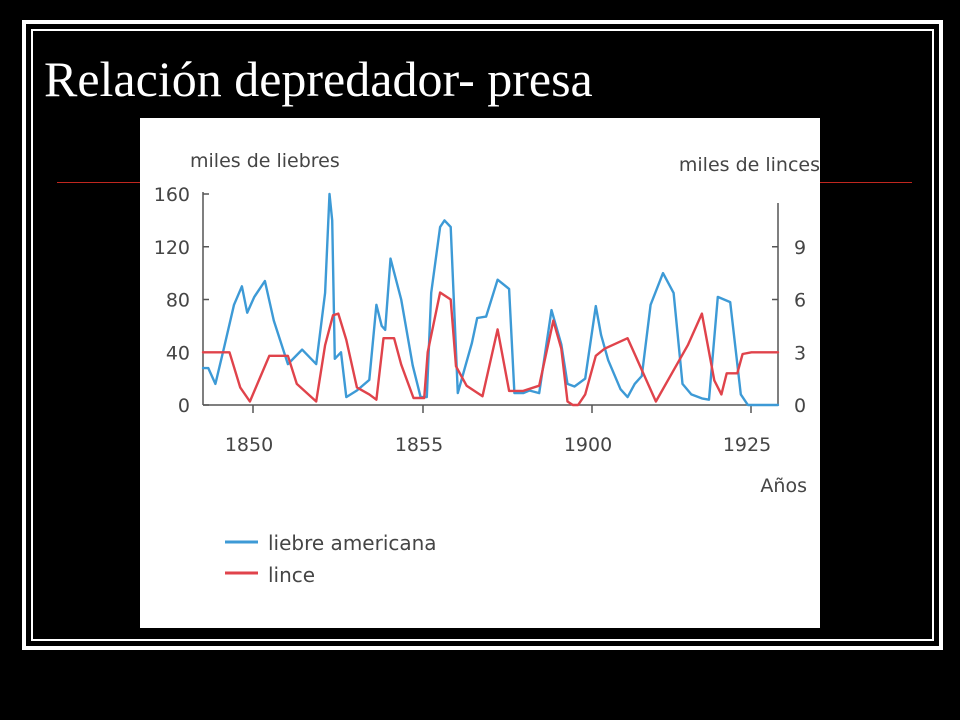 The width and height of the screenshot is (960, 720). What do you see at coordinates (178, 353) in the screenshot?
I see `y-tick-label: 40` at bounding box center [178, 353].